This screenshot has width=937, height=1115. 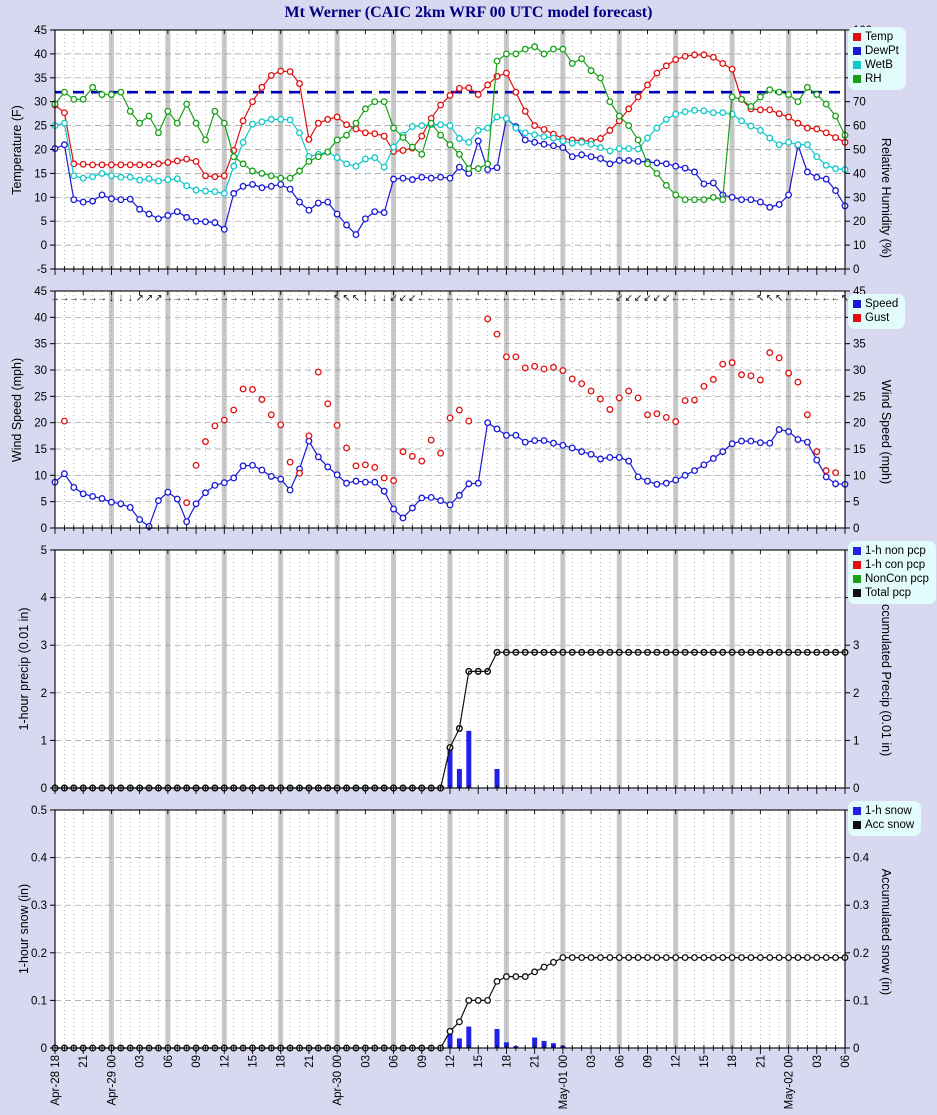 I want to click on svg-text: 25, so click(x=40, y=127).